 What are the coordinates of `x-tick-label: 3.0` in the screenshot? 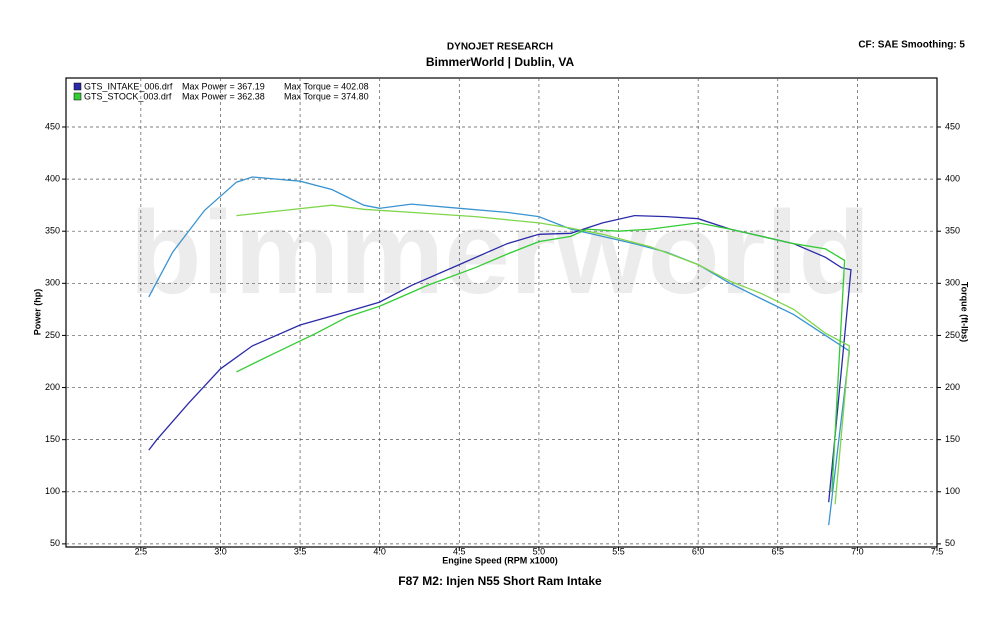 It's located at (220, 551).